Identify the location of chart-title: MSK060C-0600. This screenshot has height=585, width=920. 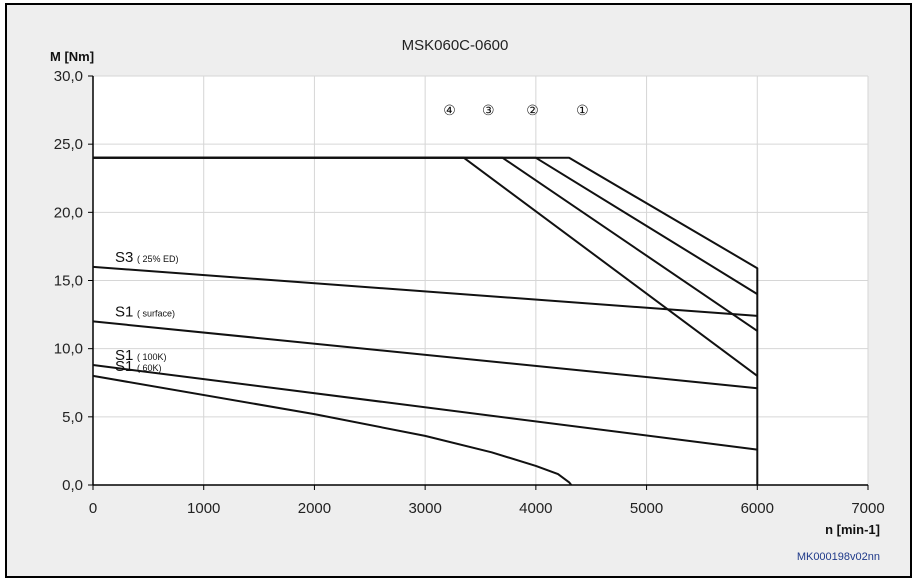
(455, 45).